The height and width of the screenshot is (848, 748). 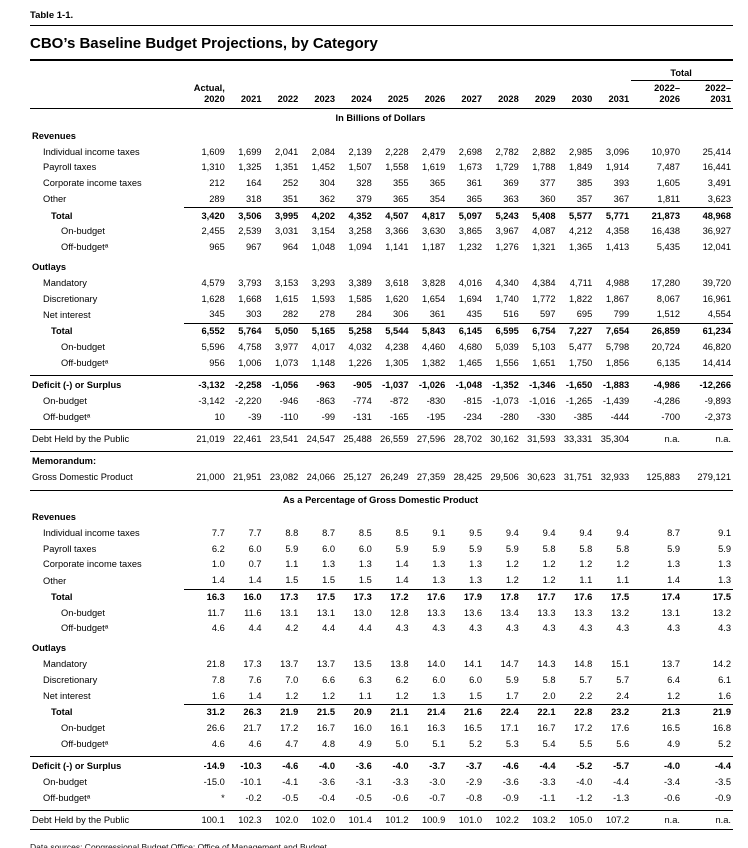 What do you see at coordinates (617, 247) in the screenshot?
I see `cell-value: 1,413` at bounding box center [617, 247].